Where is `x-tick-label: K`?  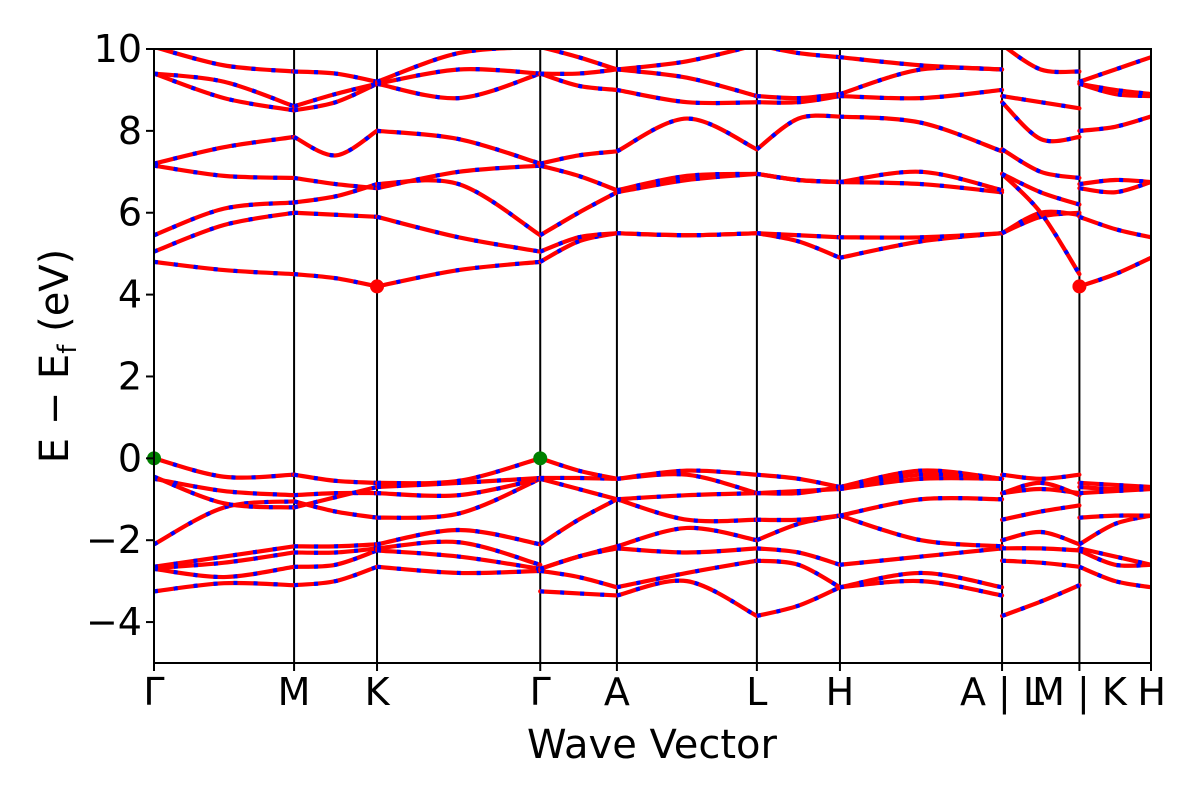 x-tick-label: K is located at coordinates (378, 692).